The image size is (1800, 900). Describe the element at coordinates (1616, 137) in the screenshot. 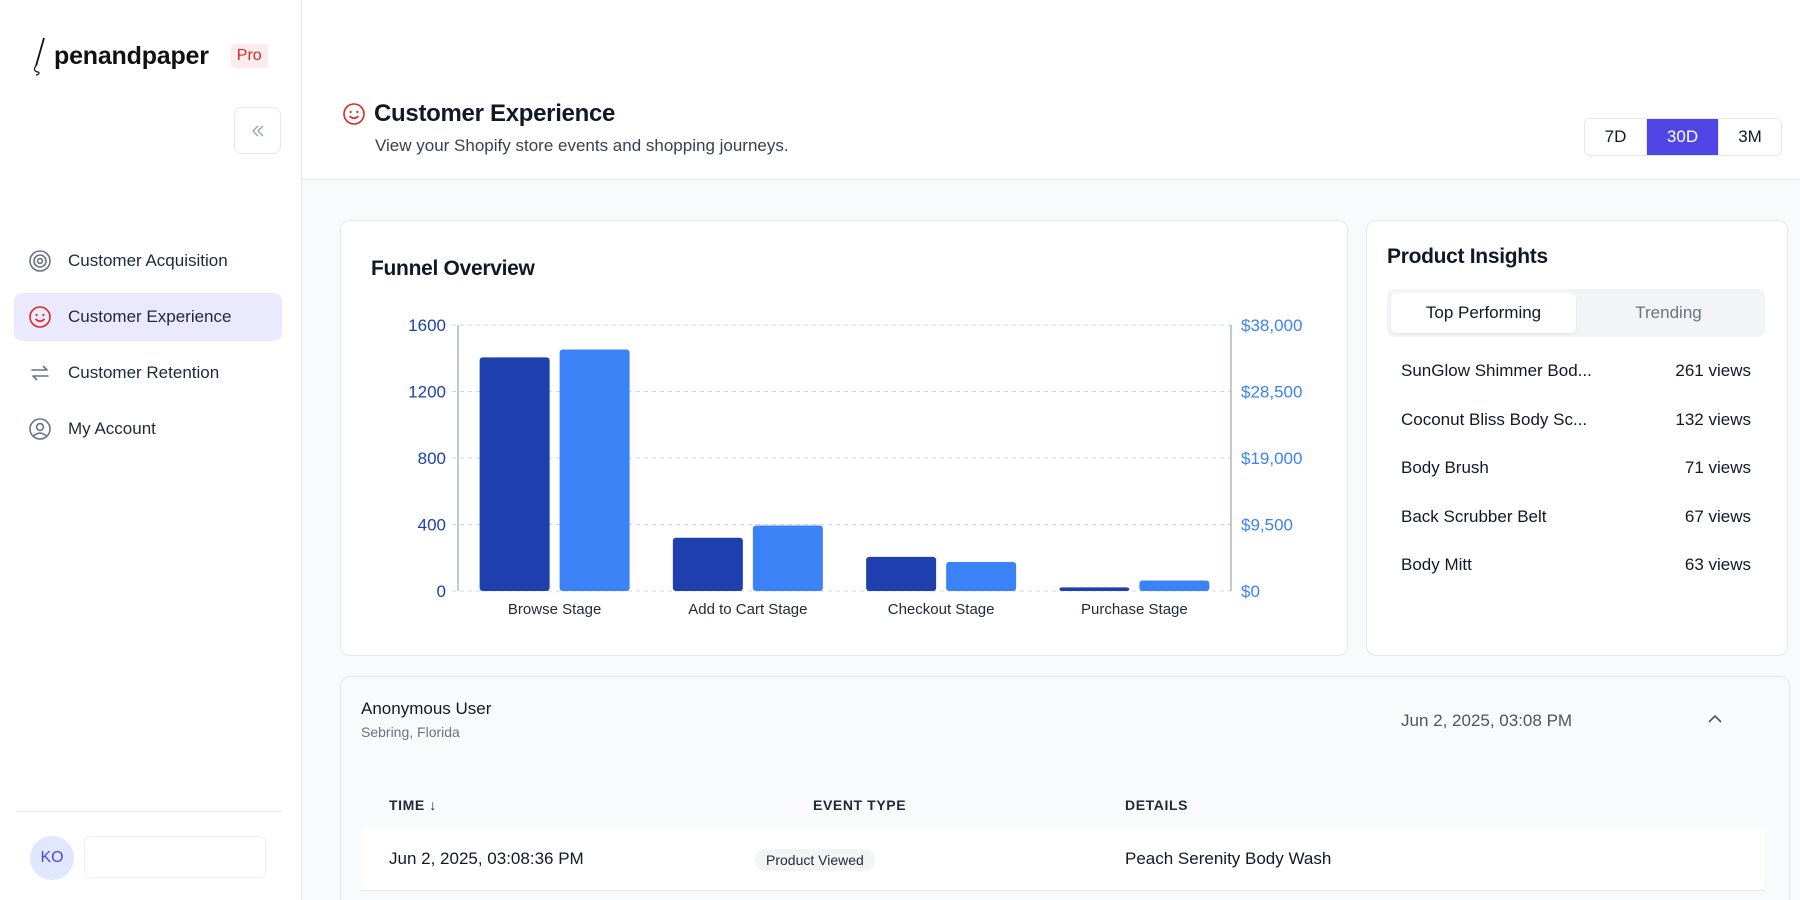

I see `range-7d-button: 7D` at that location.